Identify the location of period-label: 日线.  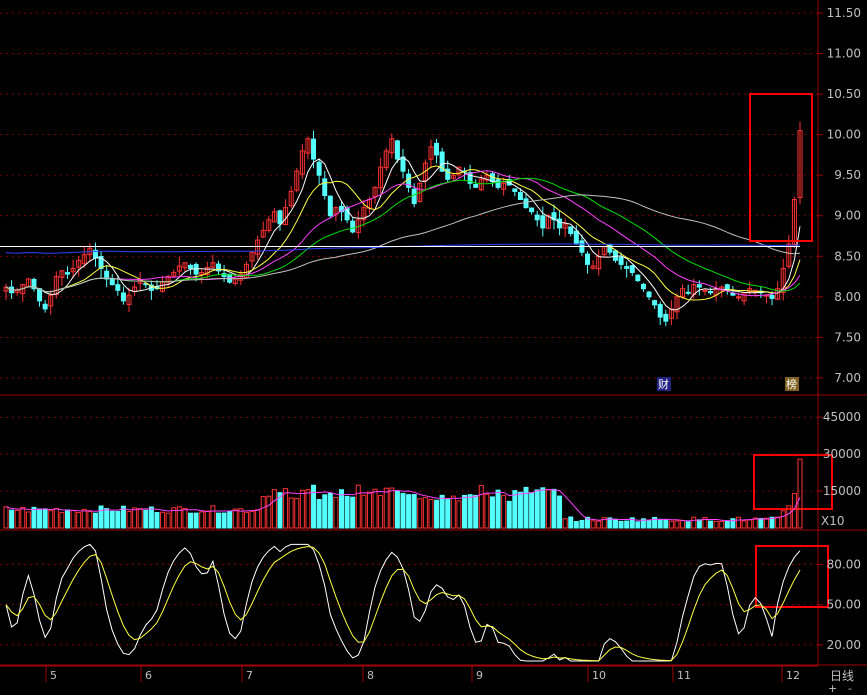
(842, 676).